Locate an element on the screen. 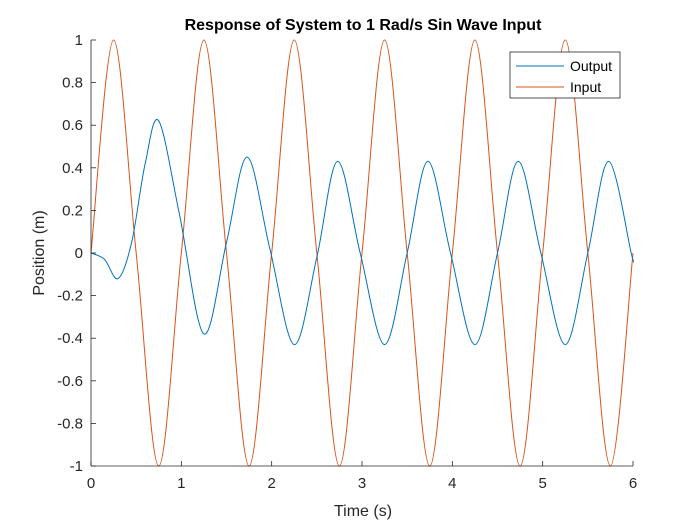  y-tick-label: -0.6 is located at coordinates (70, 381).